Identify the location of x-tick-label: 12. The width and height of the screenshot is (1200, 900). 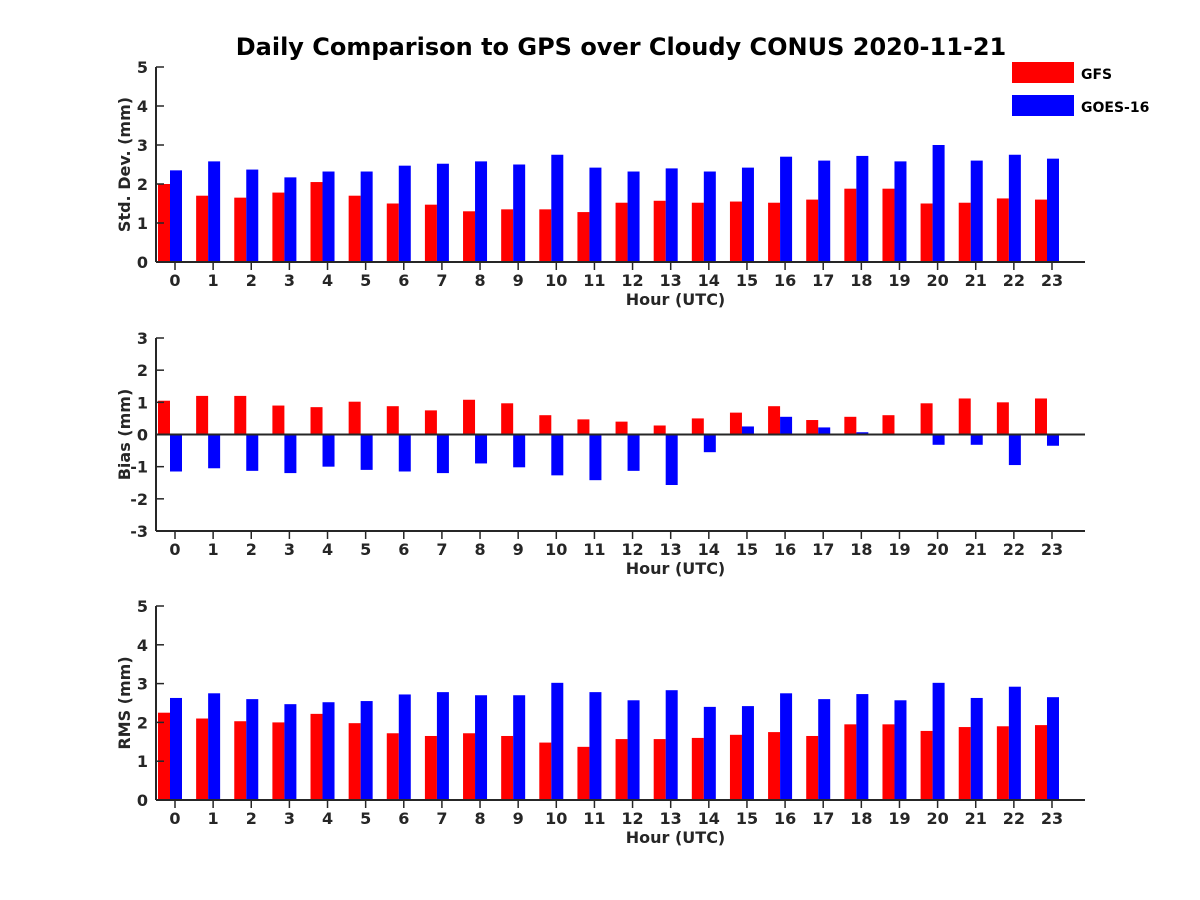
(632, 549).